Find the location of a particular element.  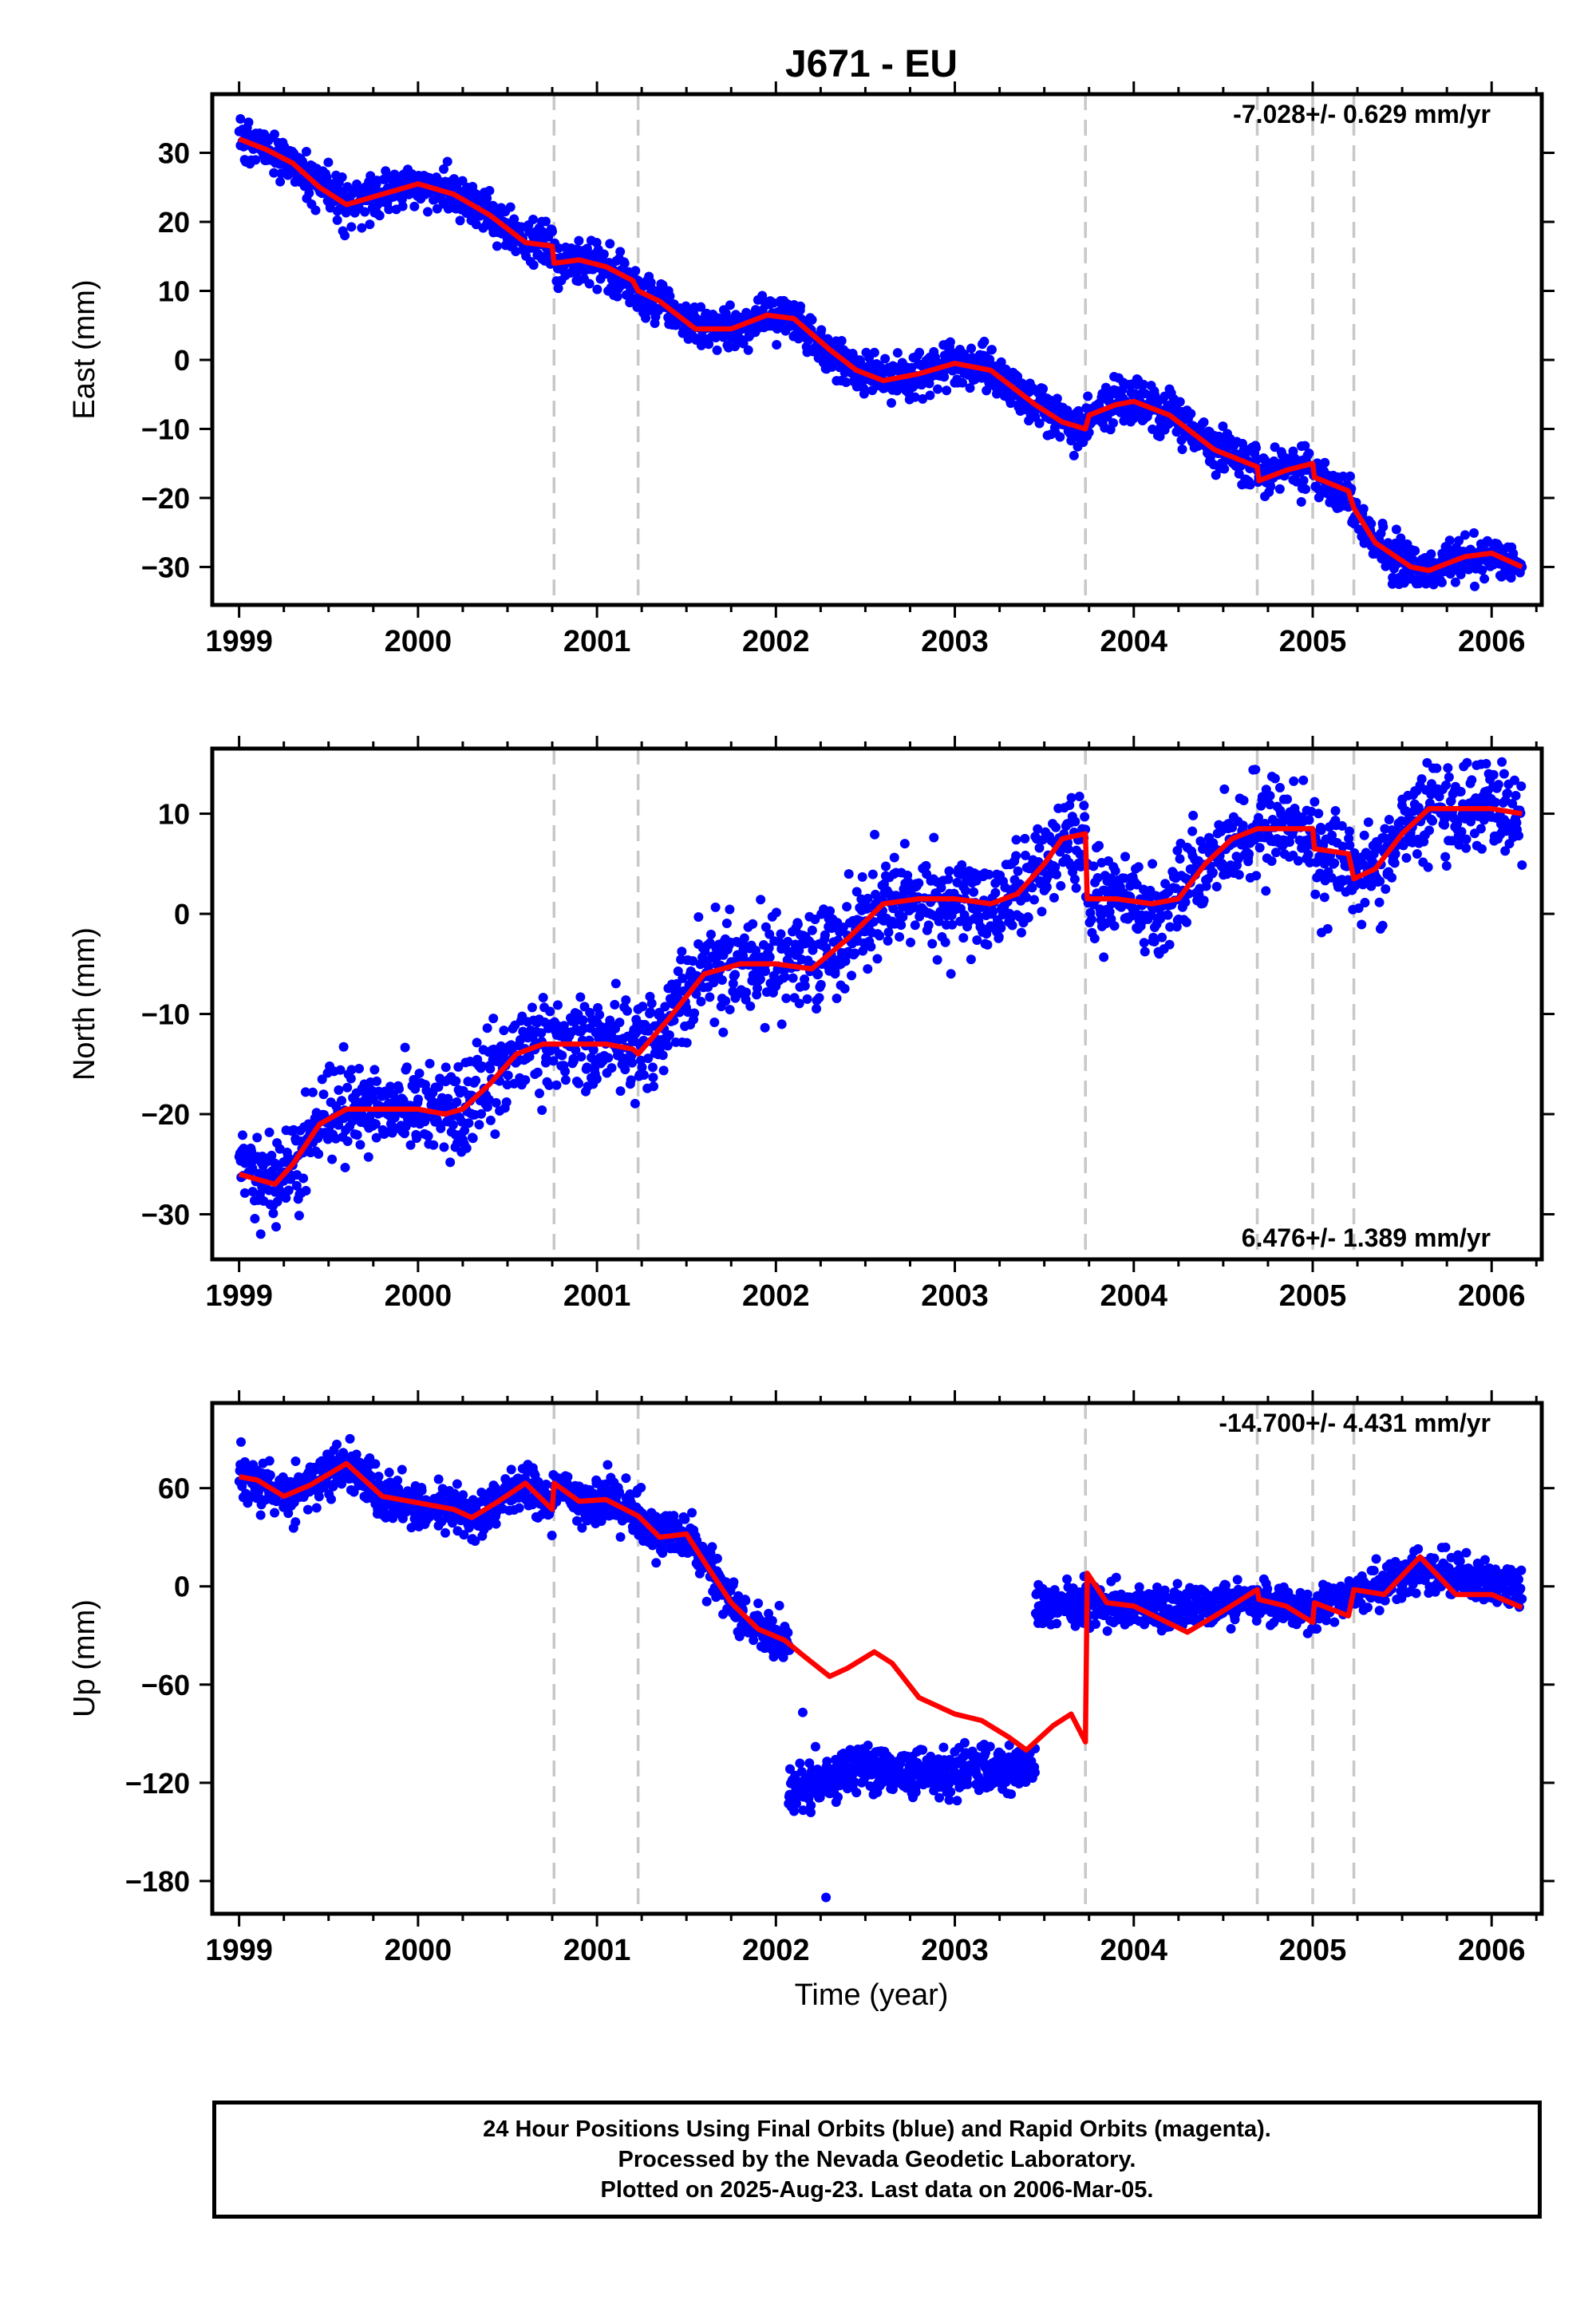

x-tick-label: 2000 is located at coordinates (419, 641).